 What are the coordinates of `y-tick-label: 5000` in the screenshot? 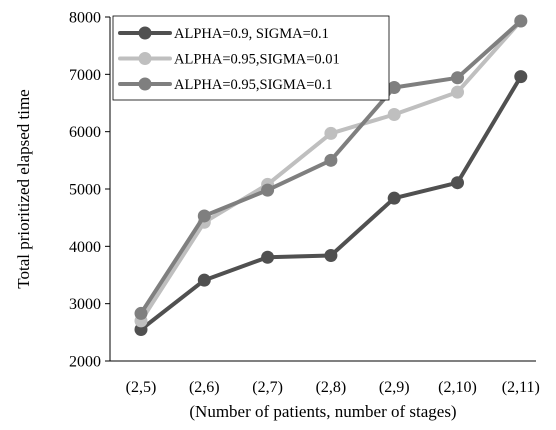 It's located at (85, 190).